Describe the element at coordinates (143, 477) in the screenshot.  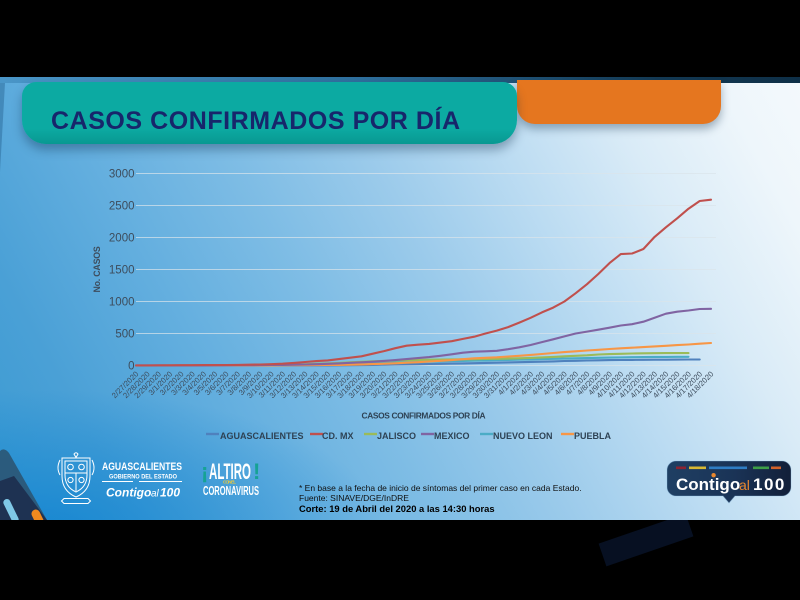
I see `svg-text: GOBIERNO DEL ESTADO` at that location.